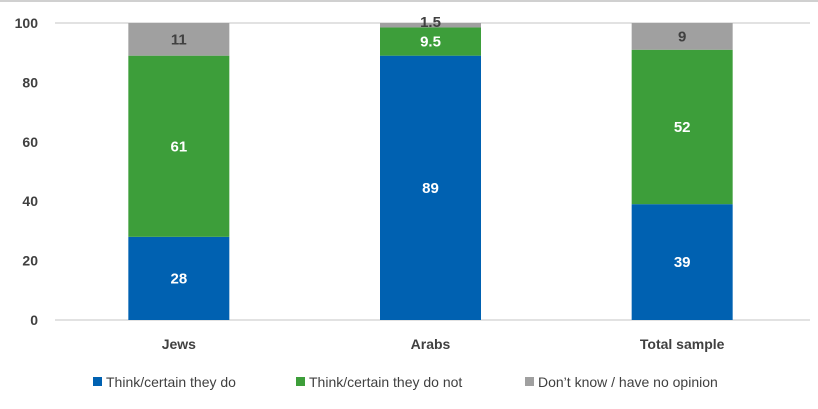 This screenshot has width=818, height=409. I want to click on y-tick-label: 60, so click(30, 142).